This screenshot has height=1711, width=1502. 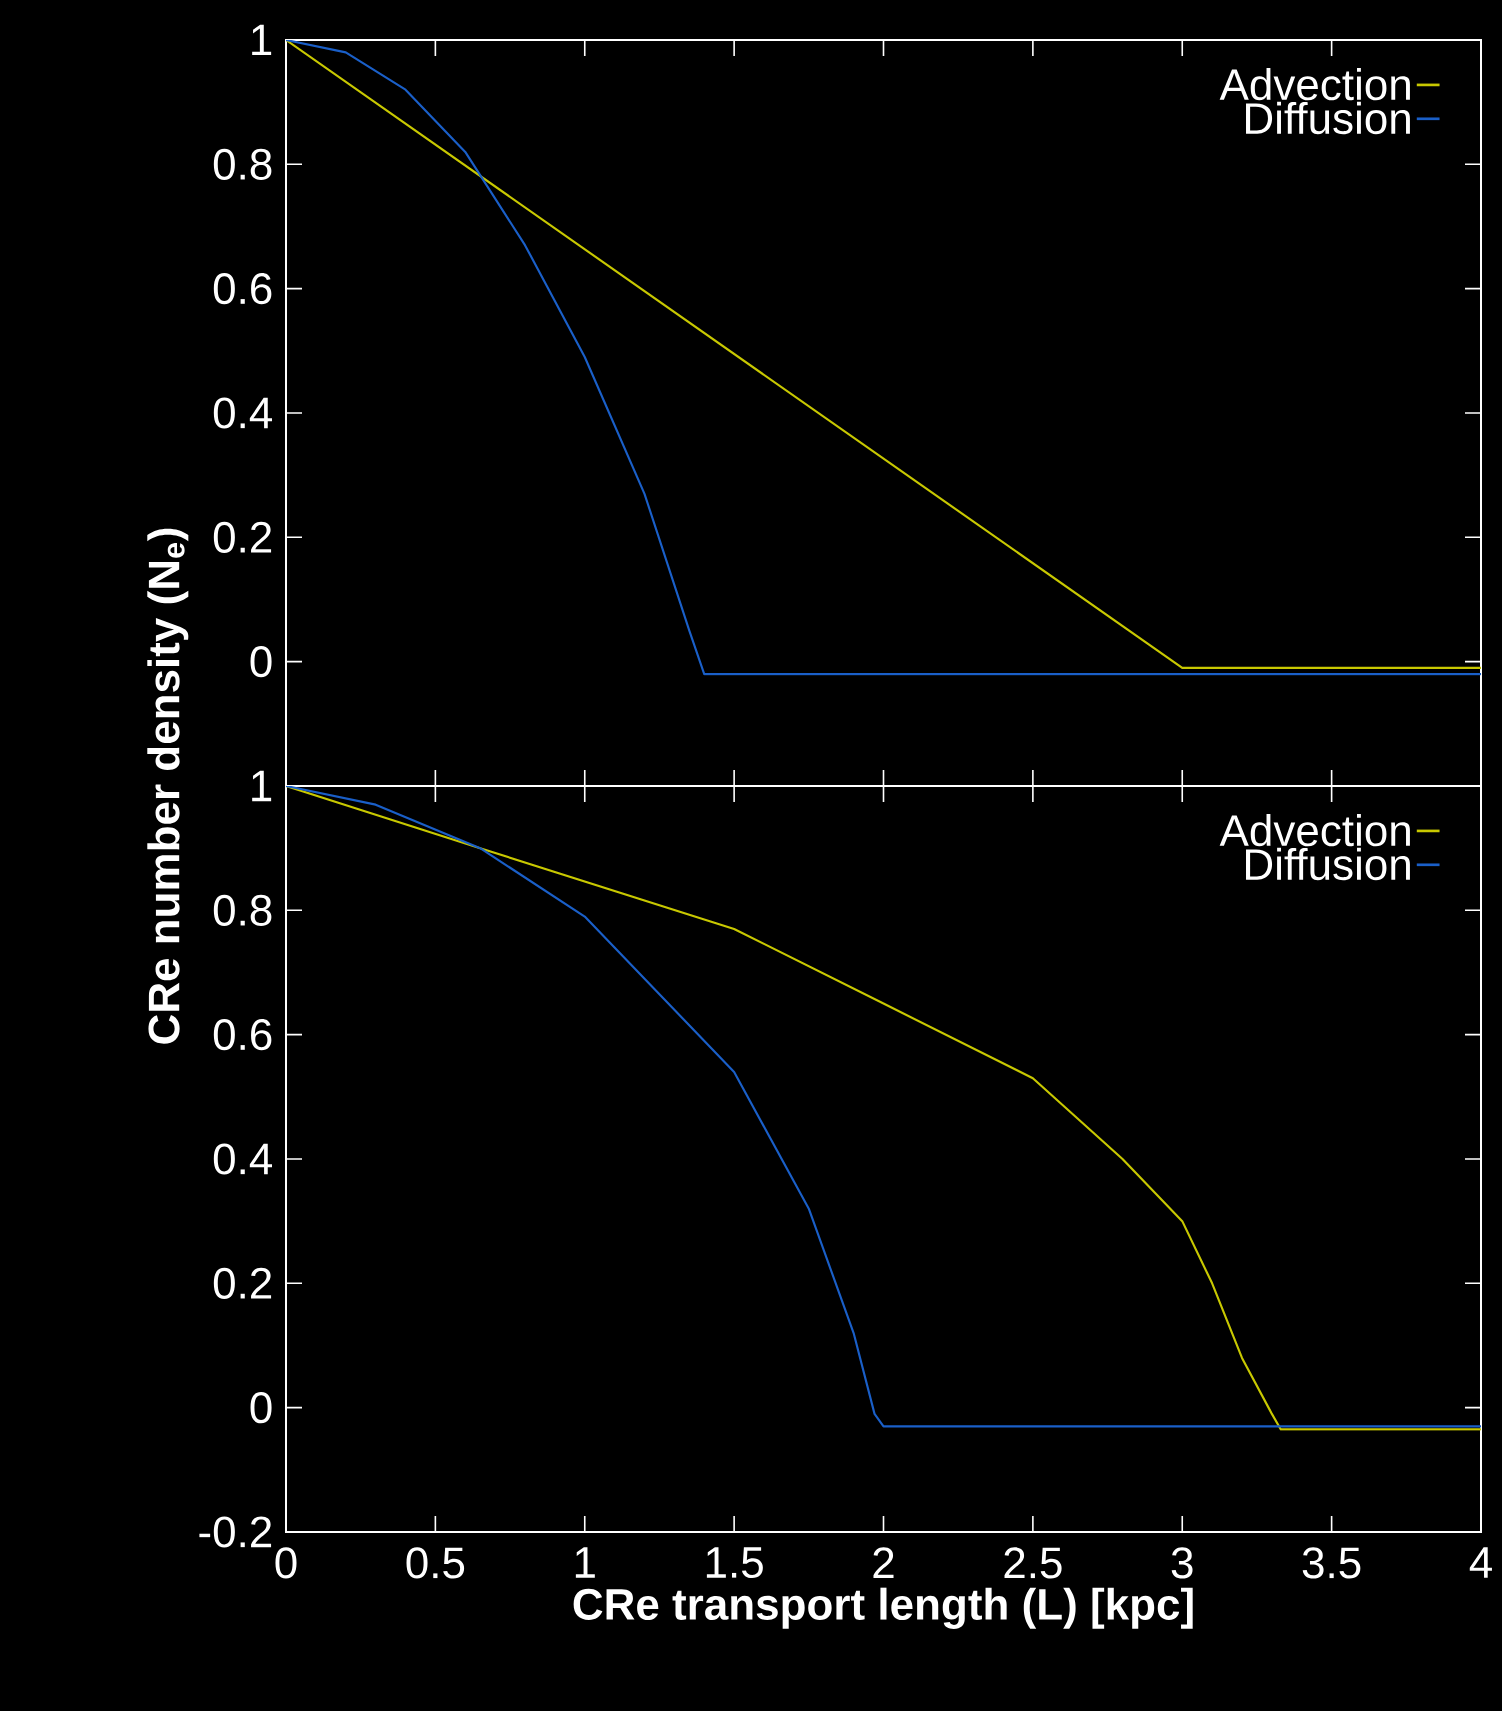 What do you see at coordinates (1182, 1563) in the screenshot?
I see `x-tick-label: 3` at bounding box center [1182, 1563].